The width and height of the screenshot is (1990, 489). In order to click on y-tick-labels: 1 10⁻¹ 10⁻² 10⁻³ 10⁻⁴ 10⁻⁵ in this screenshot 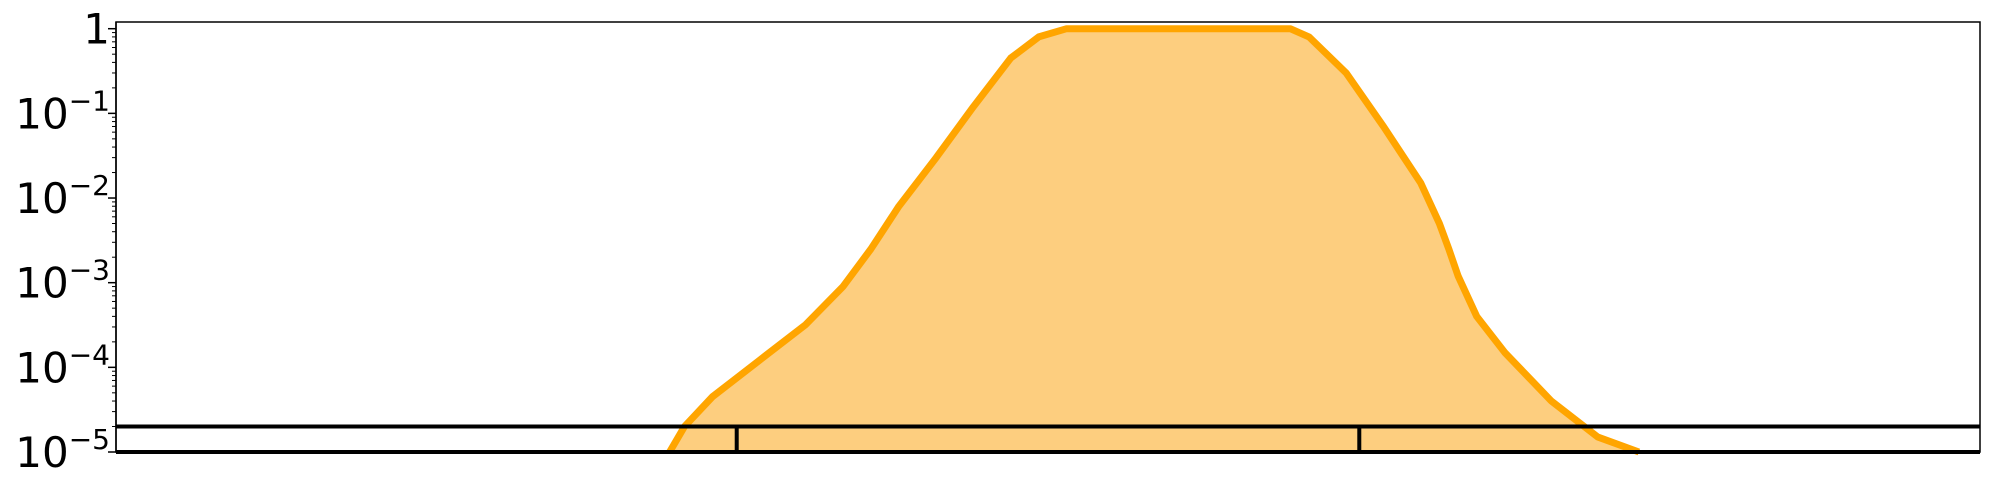, I will do `click(62, 241)`.